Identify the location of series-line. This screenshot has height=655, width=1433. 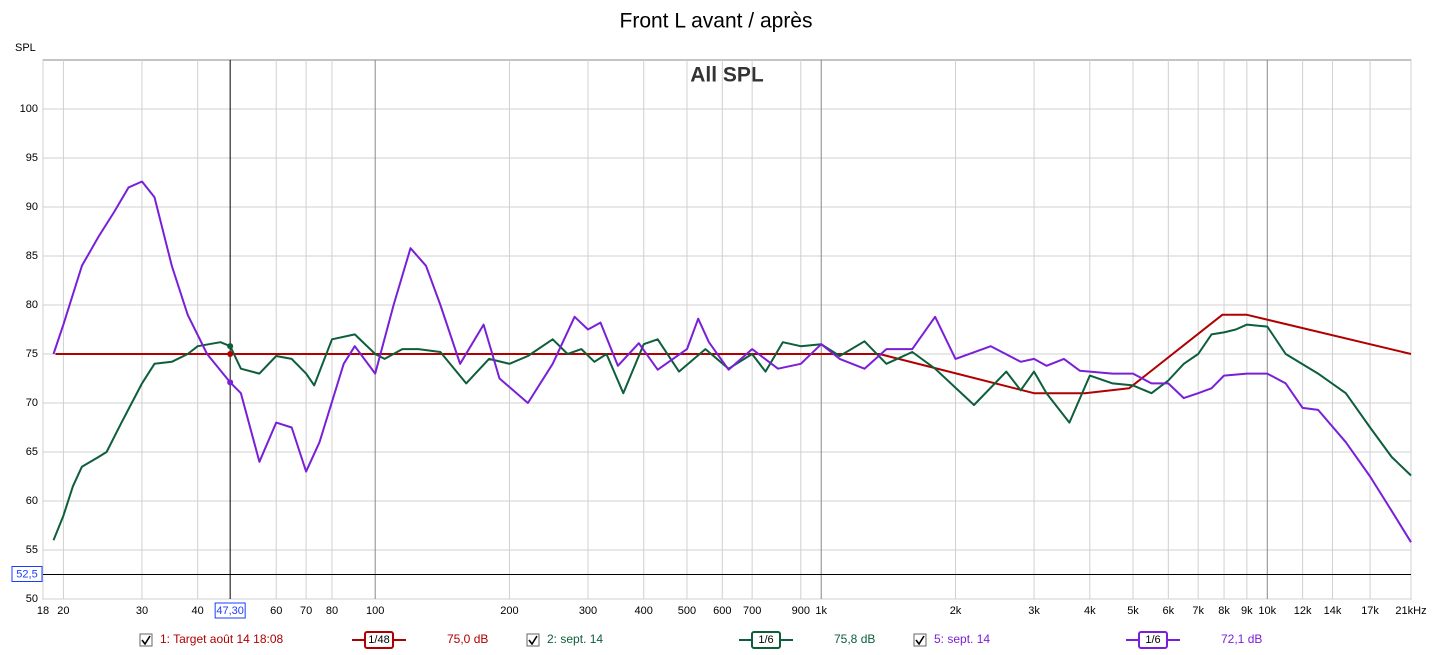
(733, 354).